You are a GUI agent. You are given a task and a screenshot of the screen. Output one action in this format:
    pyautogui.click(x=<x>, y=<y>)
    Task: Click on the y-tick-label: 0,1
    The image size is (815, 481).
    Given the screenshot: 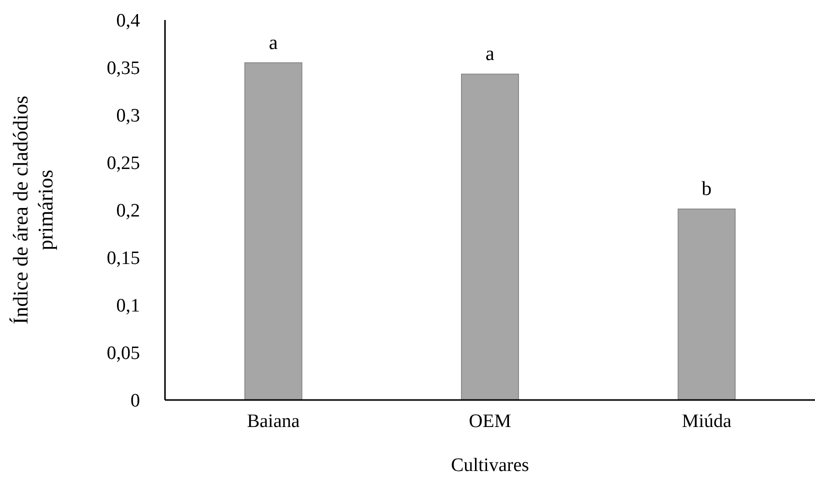 What is the action you would take?
    pyautogui.click(x=128, y=306)
    